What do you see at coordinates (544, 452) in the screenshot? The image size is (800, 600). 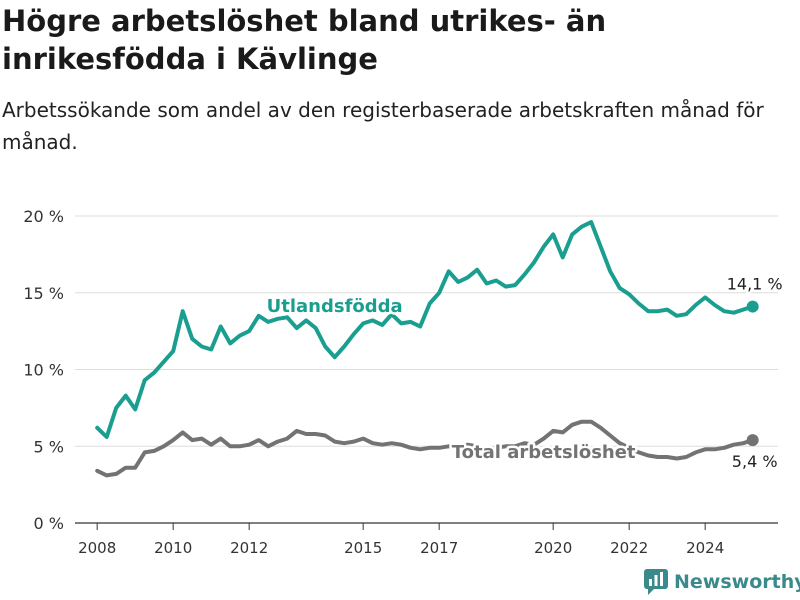 I see `series-label-1: Total arbetslöshet` at bounding box center [544, 452].